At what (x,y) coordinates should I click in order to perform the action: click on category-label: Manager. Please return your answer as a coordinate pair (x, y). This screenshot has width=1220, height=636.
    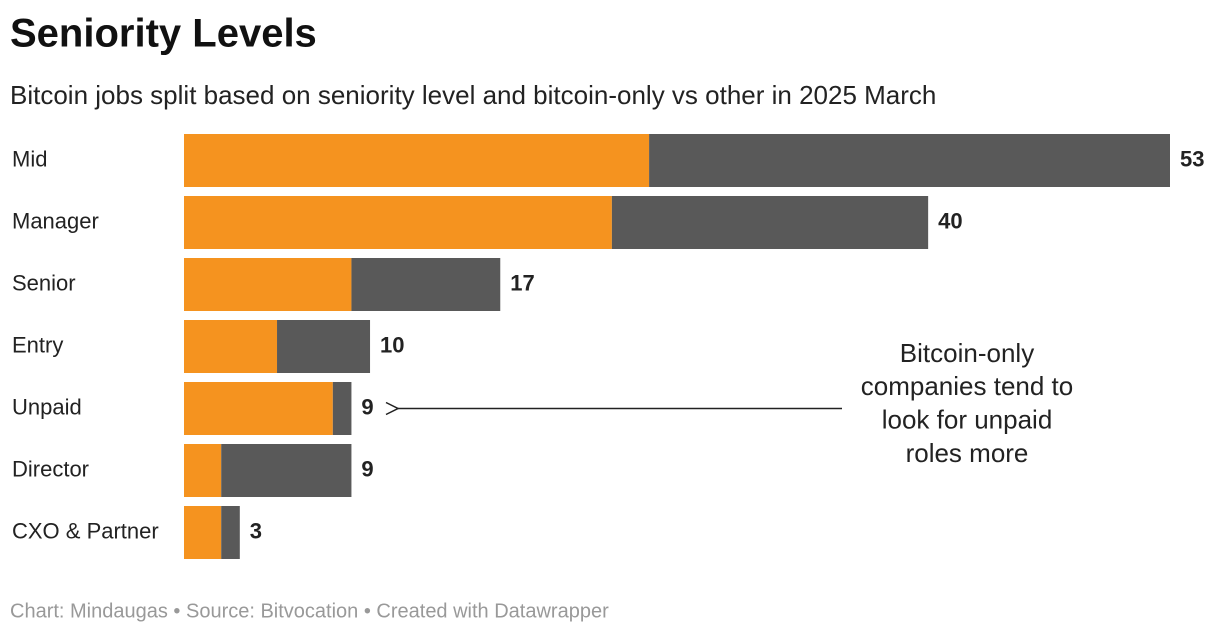
    Looking at the image, I should click on (55, 220).